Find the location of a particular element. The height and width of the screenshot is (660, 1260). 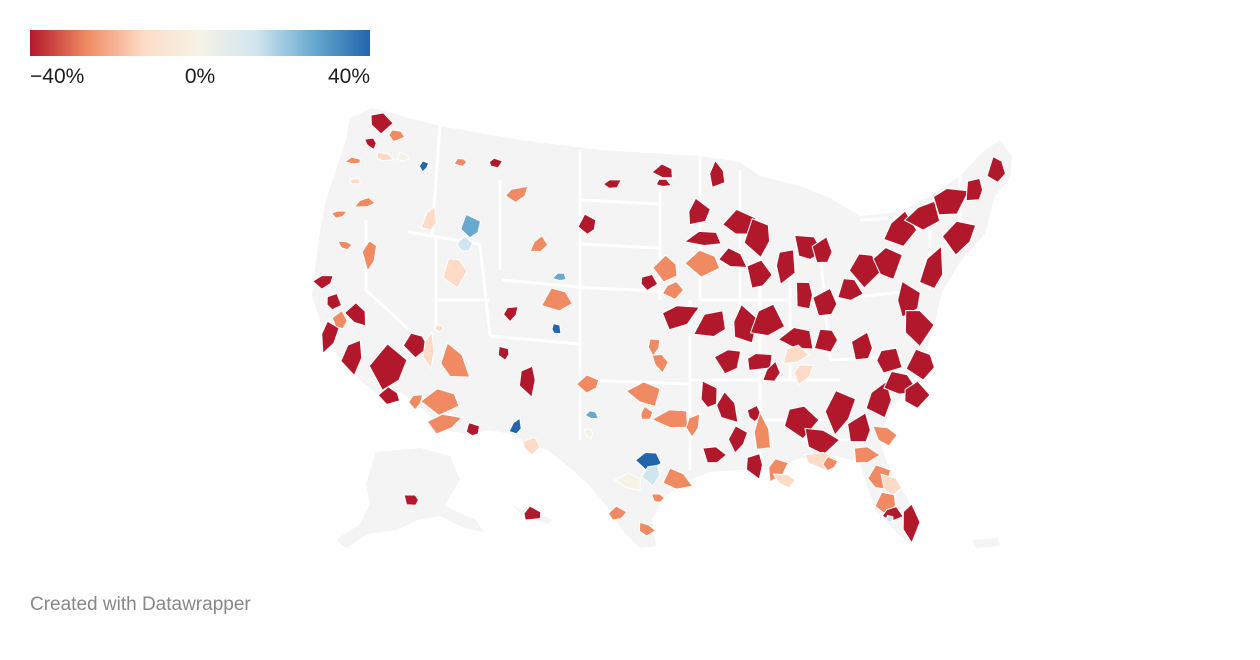

credit-text: Created with Datawrapper is located at coordinates (140, 604).